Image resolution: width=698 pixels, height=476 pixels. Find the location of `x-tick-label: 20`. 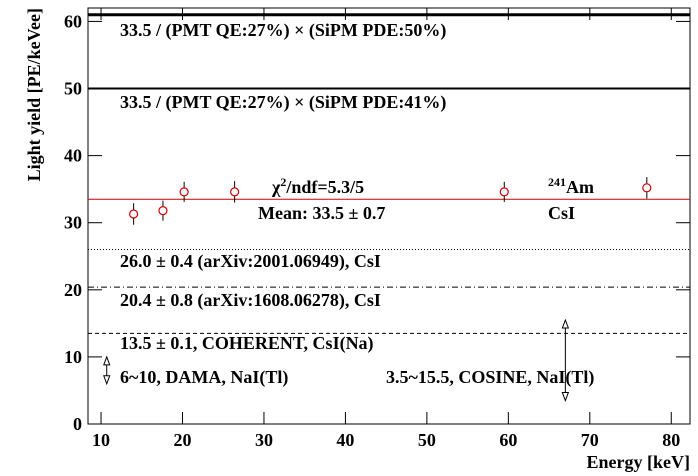

x-tick-label: 20 is located at coordinates (182, 440).